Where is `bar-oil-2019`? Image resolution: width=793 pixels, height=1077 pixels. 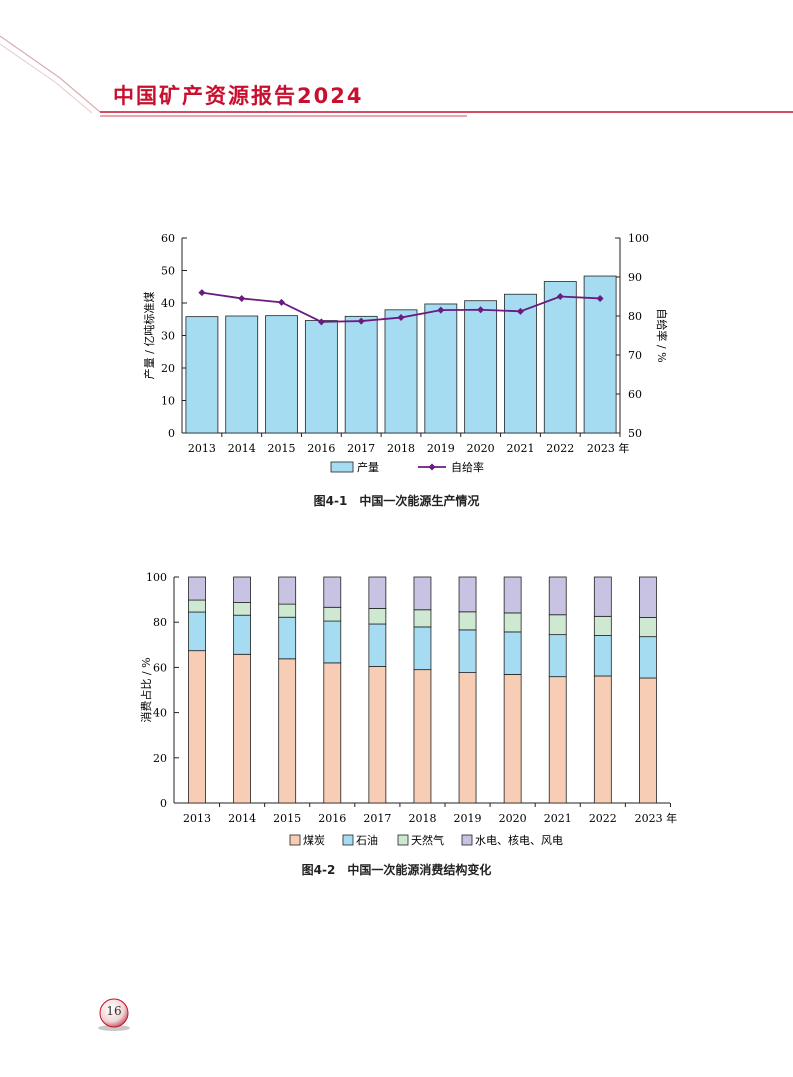 bar-oil-2019 is located at coordinates (467, 651).